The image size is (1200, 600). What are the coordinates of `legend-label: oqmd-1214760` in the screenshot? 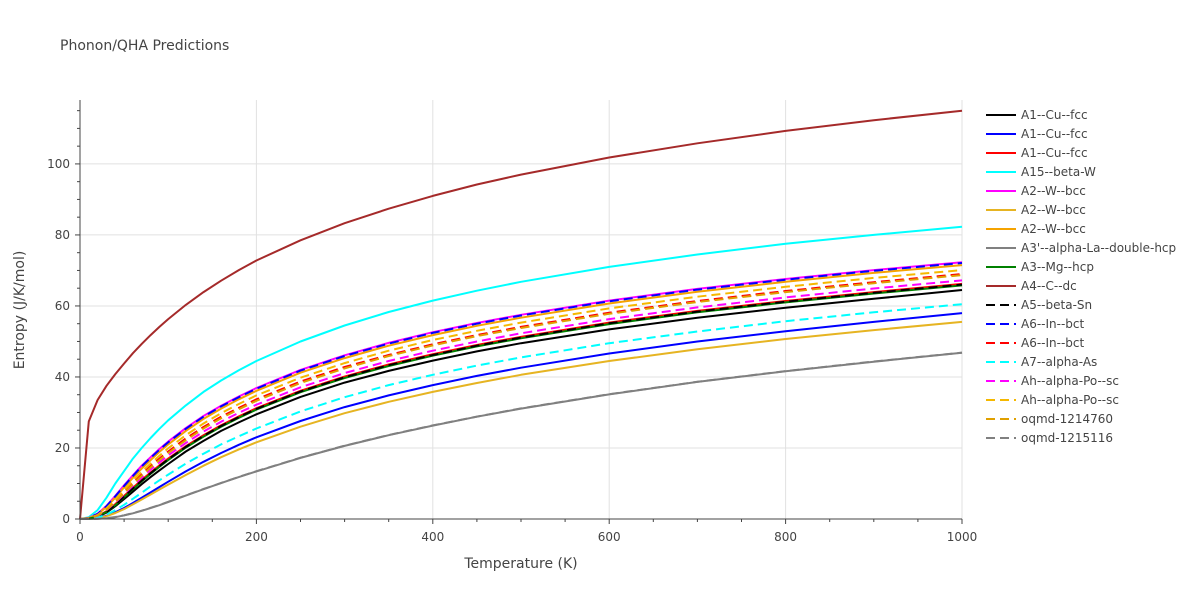 It's located at (1067, 419).